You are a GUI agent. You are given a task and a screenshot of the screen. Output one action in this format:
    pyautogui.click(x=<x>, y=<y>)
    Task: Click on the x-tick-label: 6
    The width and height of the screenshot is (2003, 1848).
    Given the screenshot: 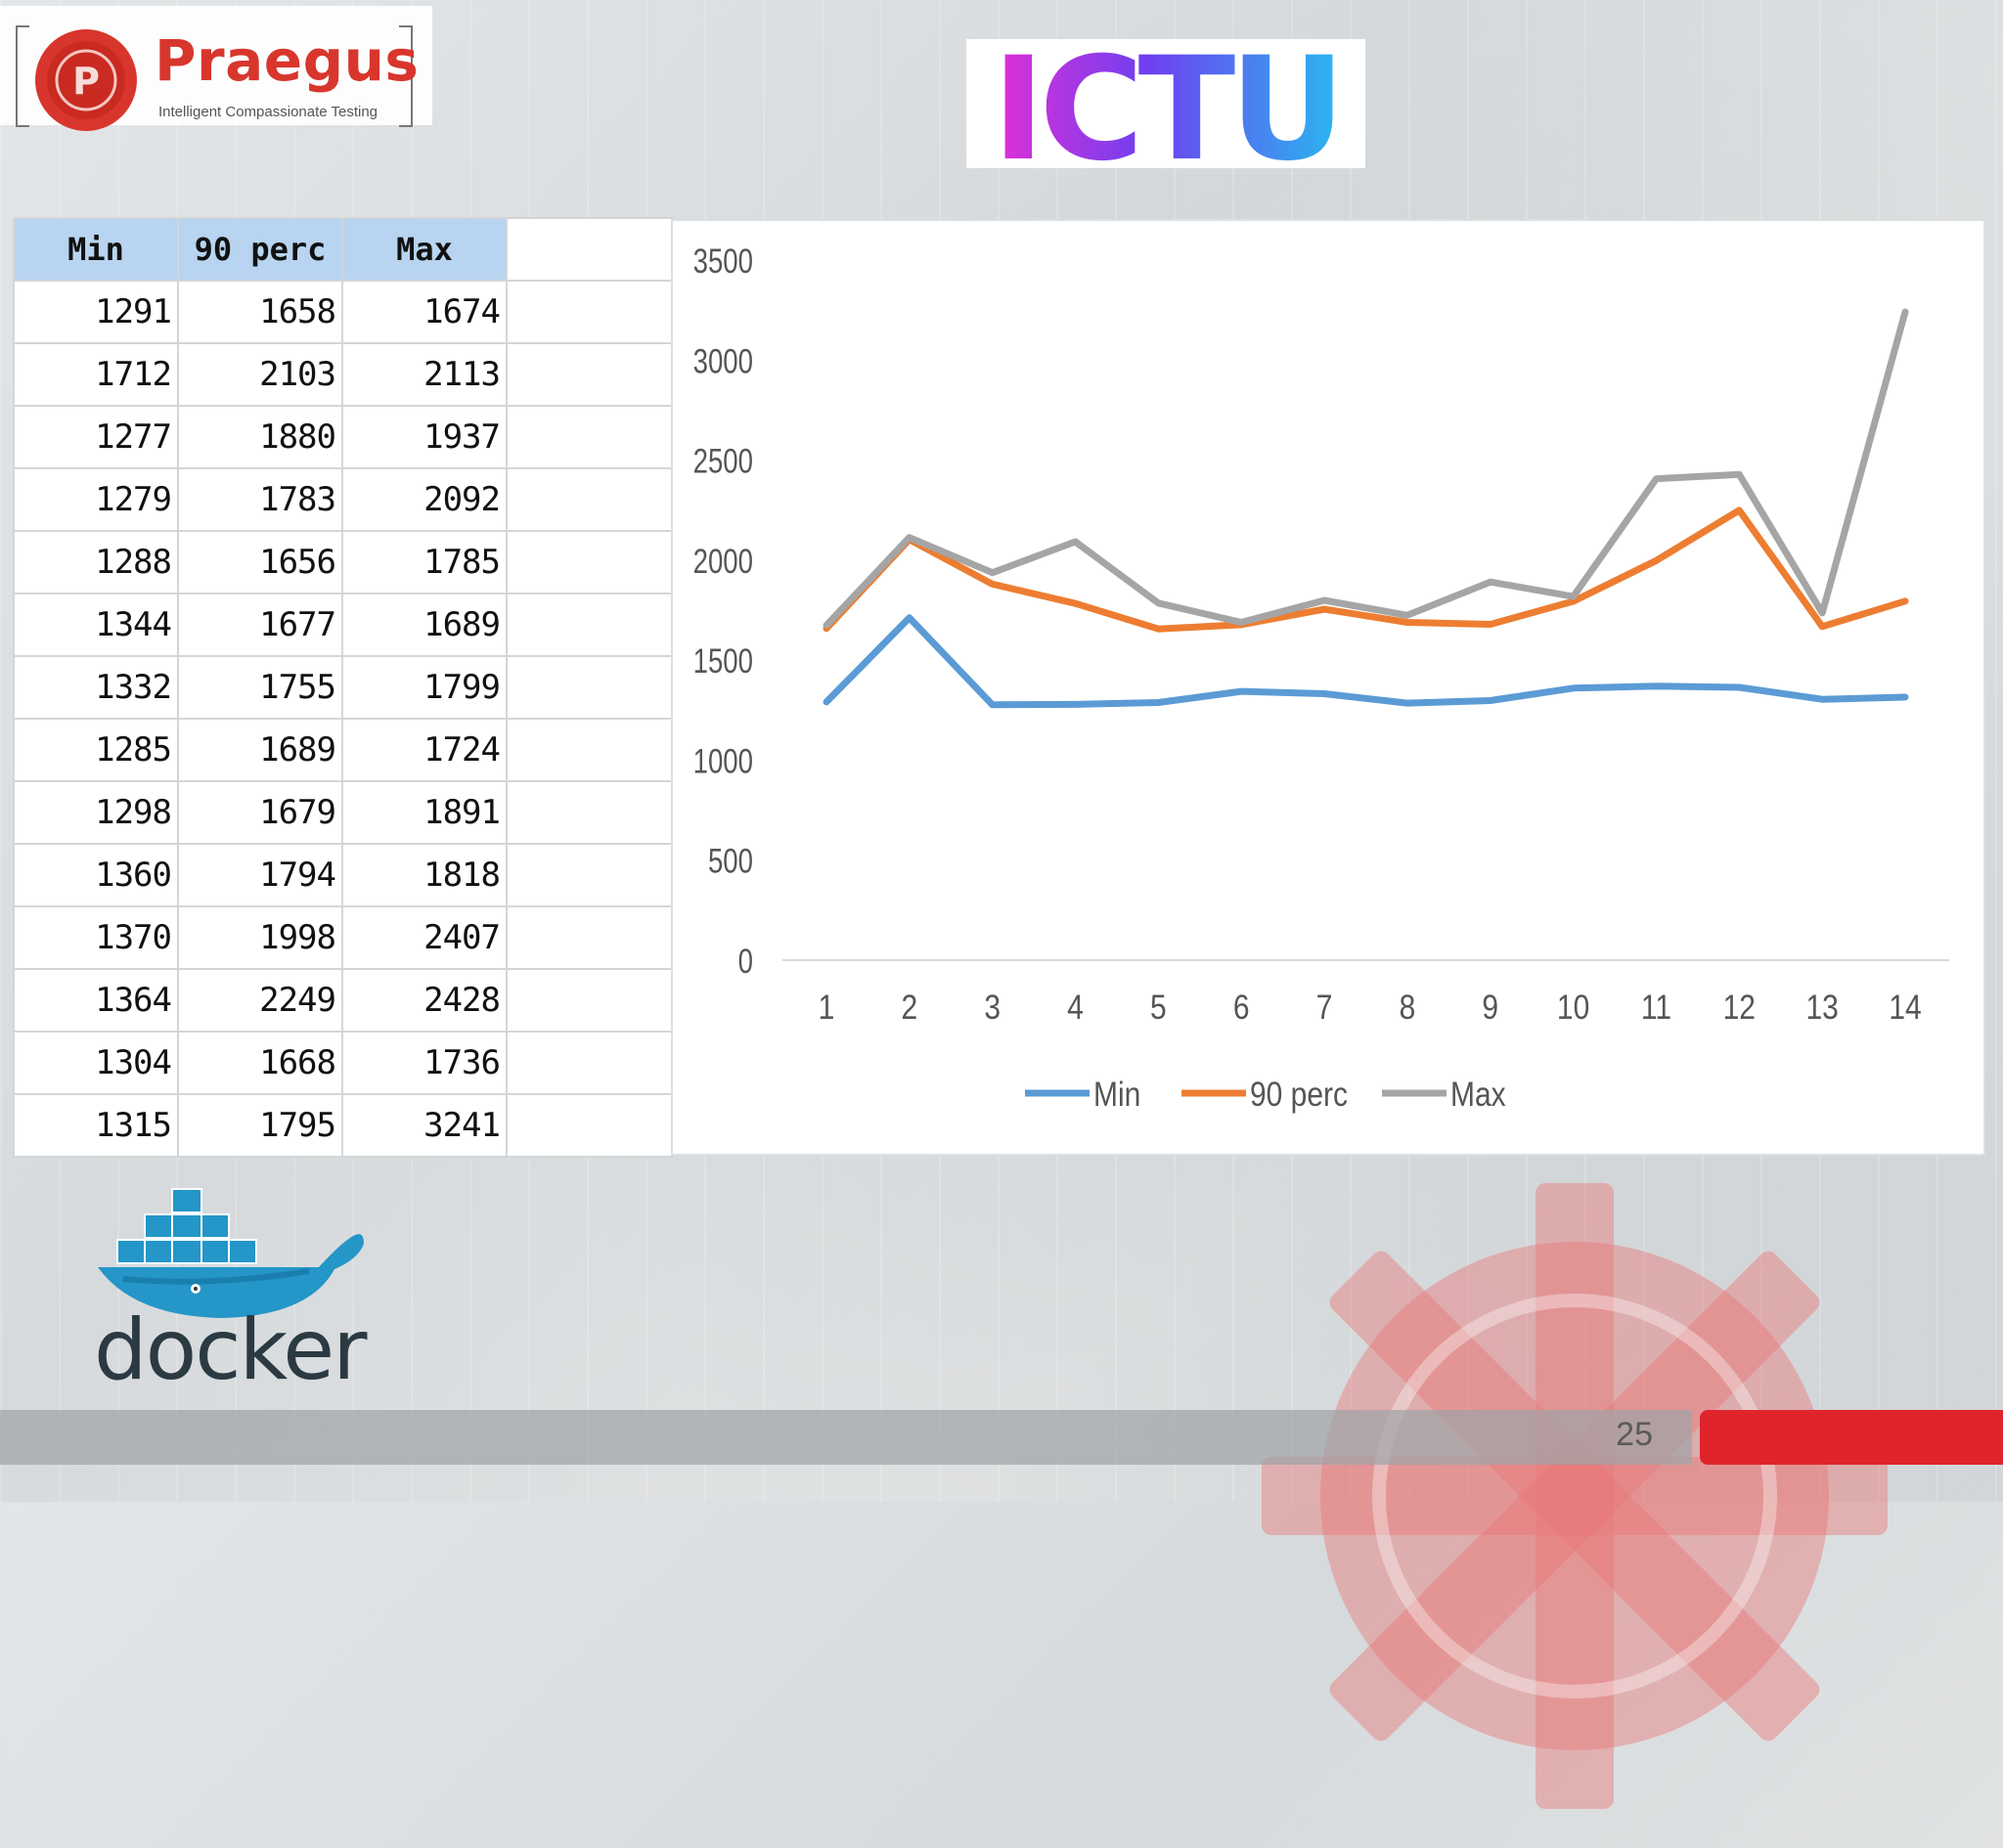 What is the action you would take?
    pyautogui.click(x=1242, y=1006)
    